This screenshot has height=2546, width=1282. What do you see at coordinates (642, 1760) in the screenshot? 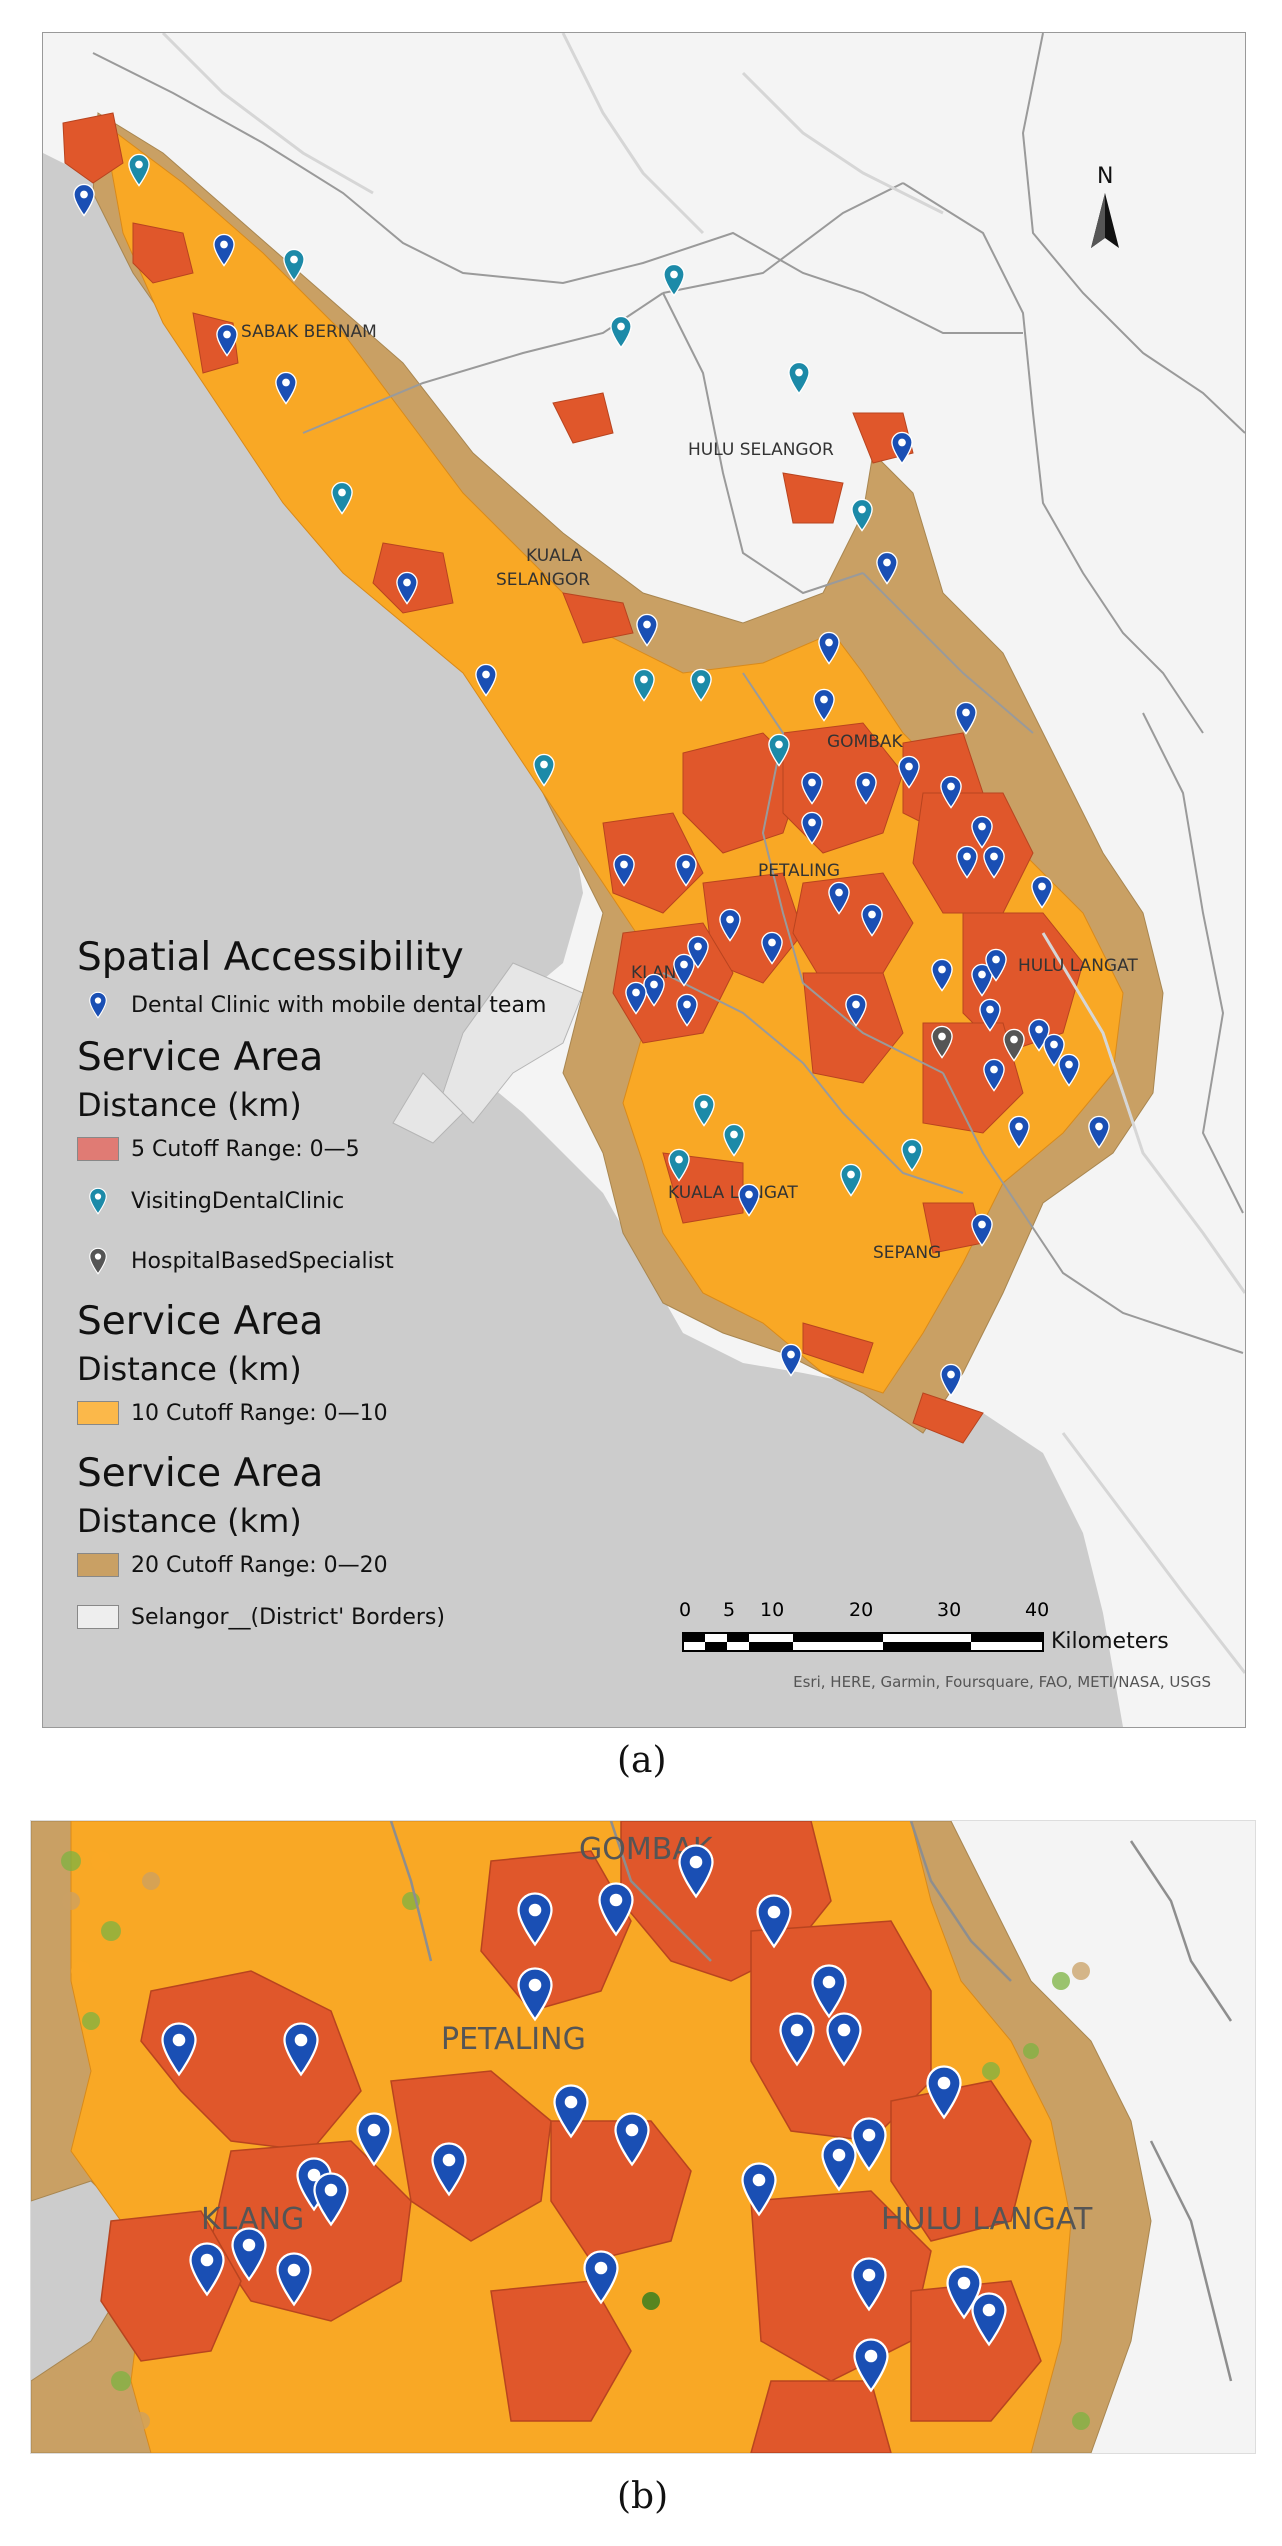
I see `caption-a: (a)` at bounding box center [642, 1760].